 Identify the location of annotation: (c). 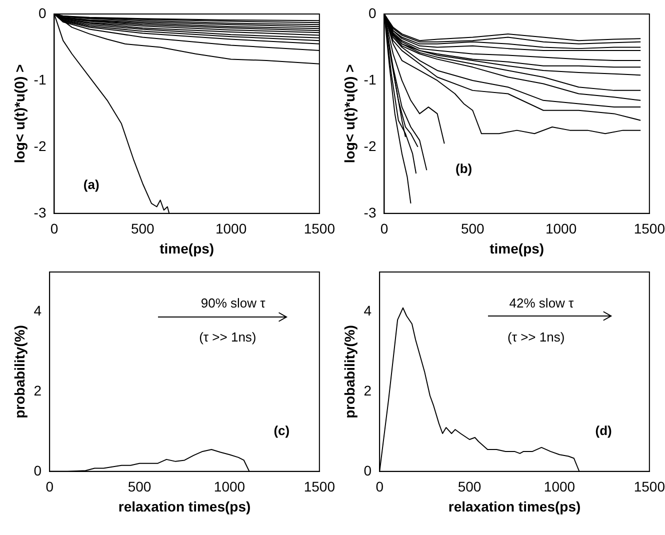
(282, 430).